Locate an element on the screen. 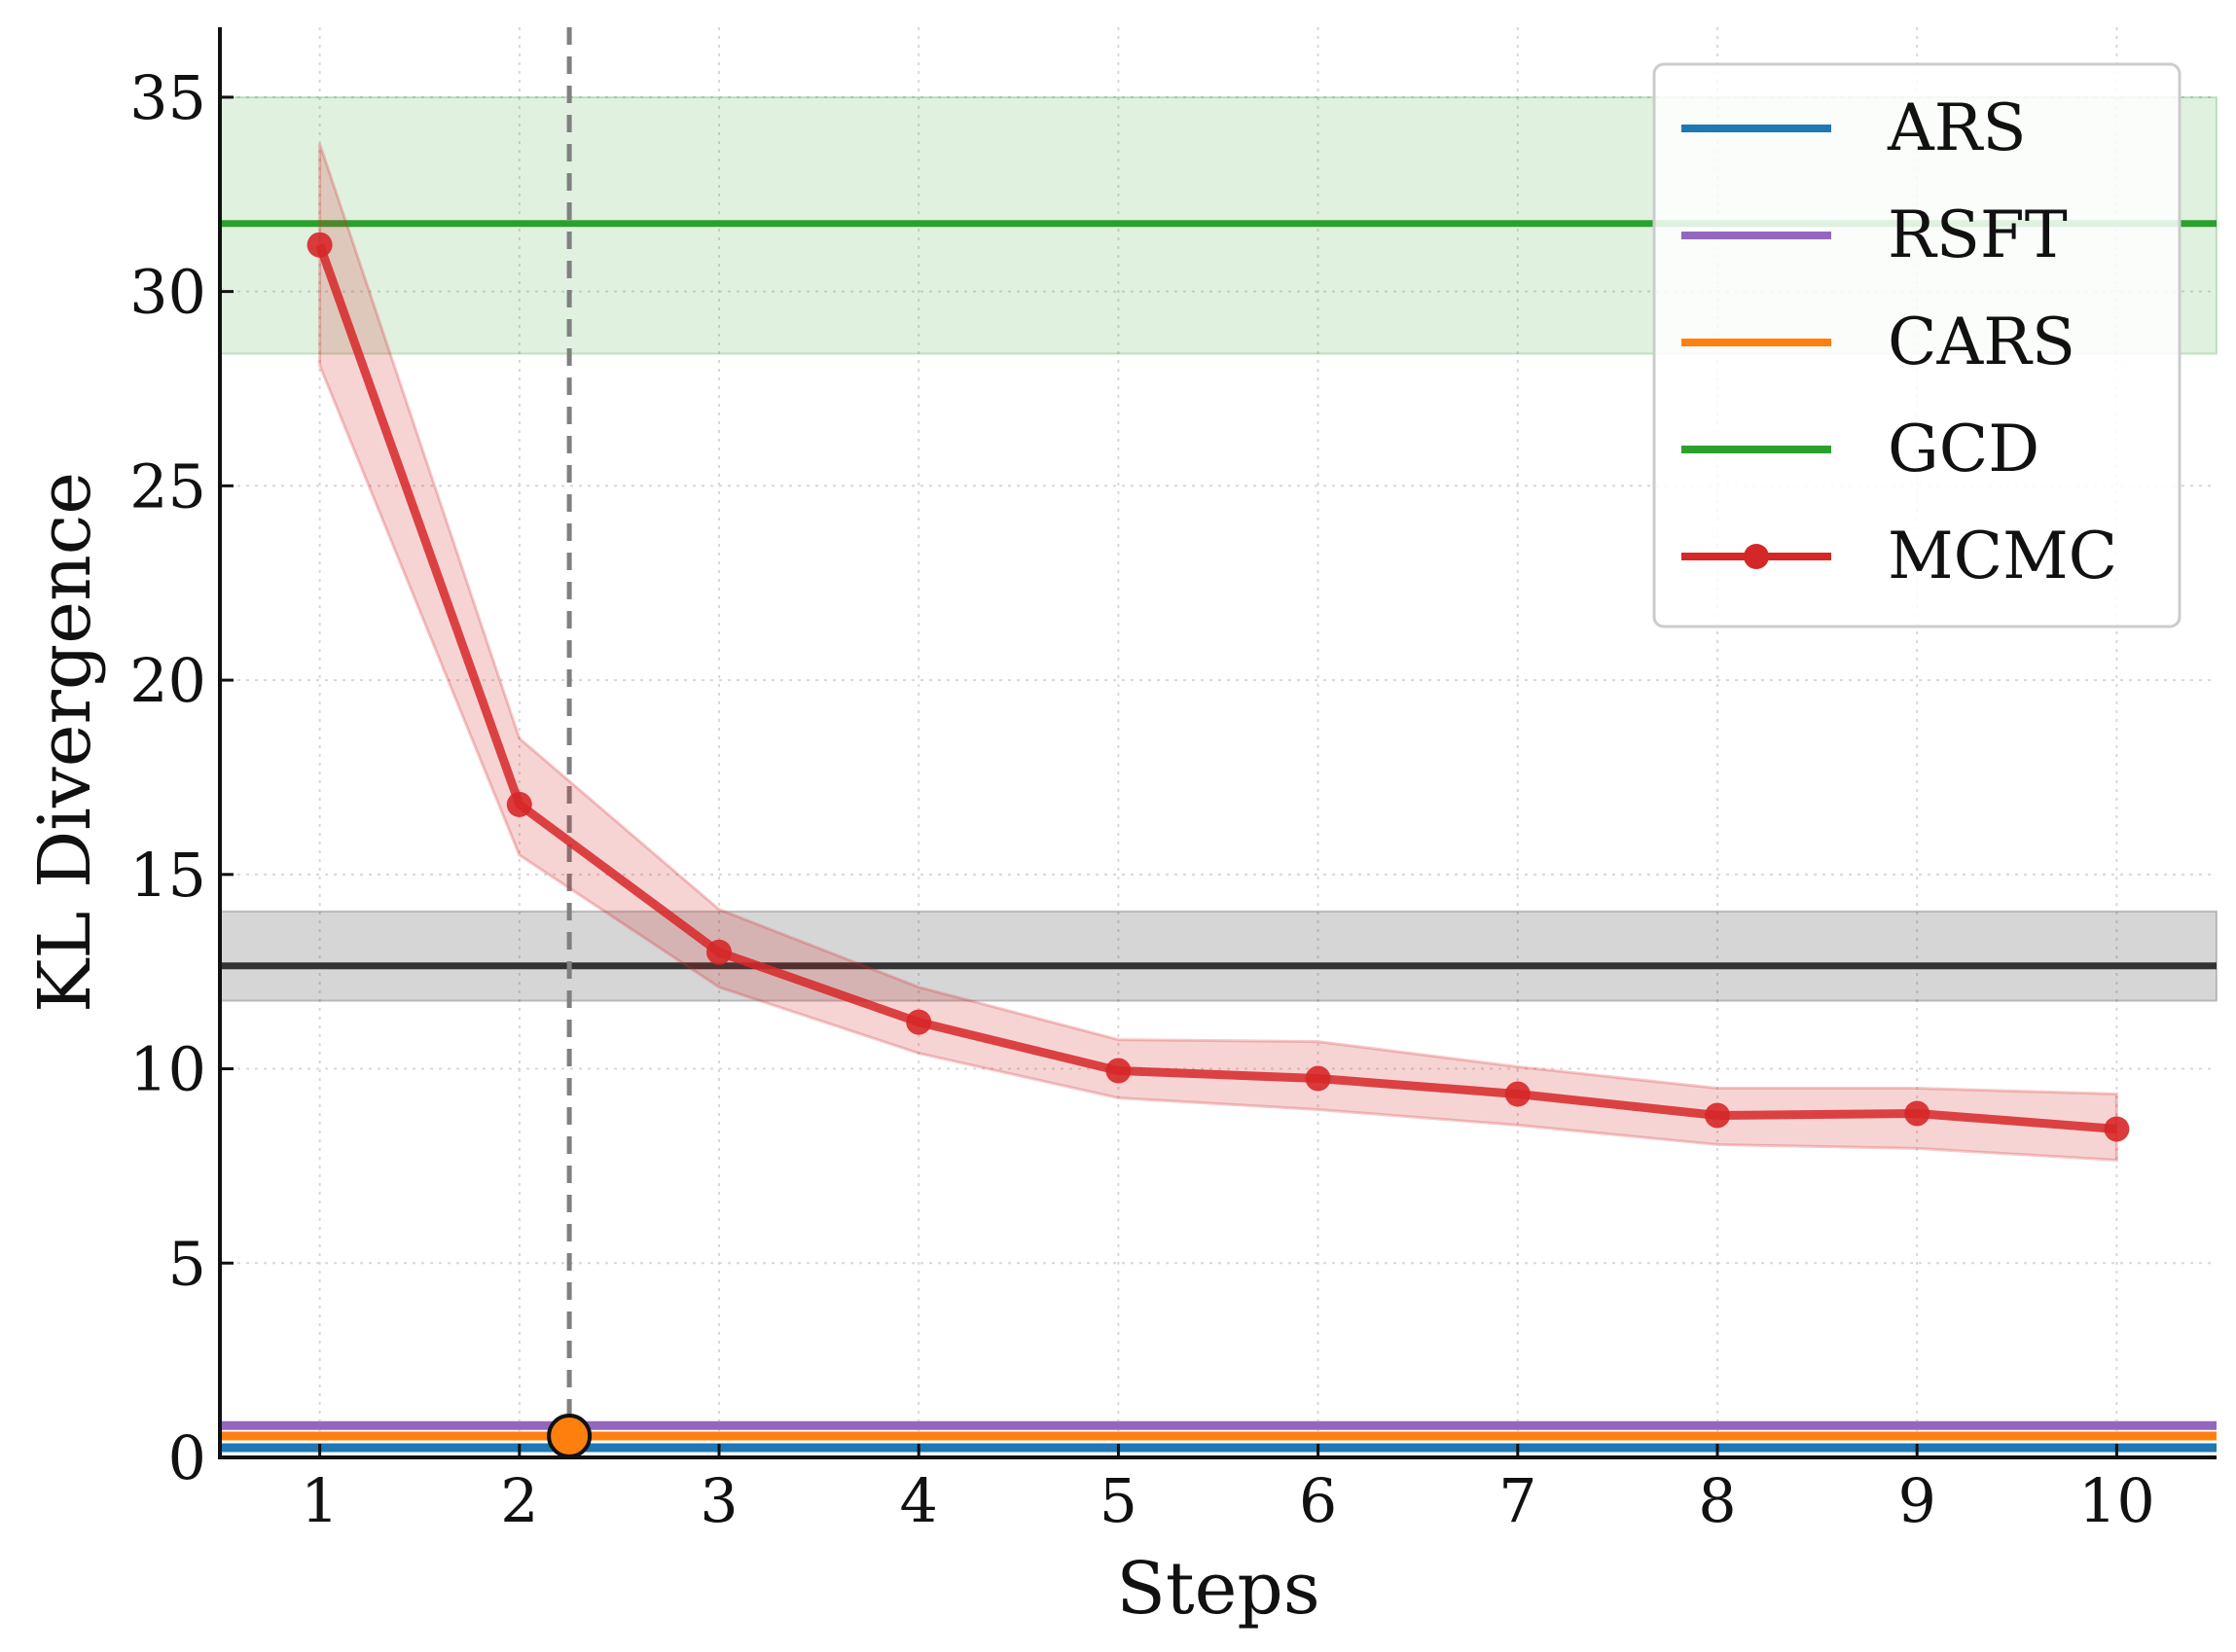 The width and height of the screenshot is (2236, 1652). x-tick-label: 1 is located at coordinates (320, 1500).